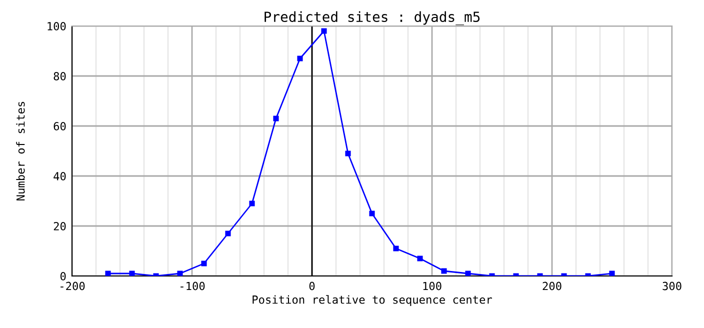 The image size is (704, 328). What do you see at coordinates (192, 286) in the screenshot?
I see `x-tick-label: -100` at bounding box center [192, 286].